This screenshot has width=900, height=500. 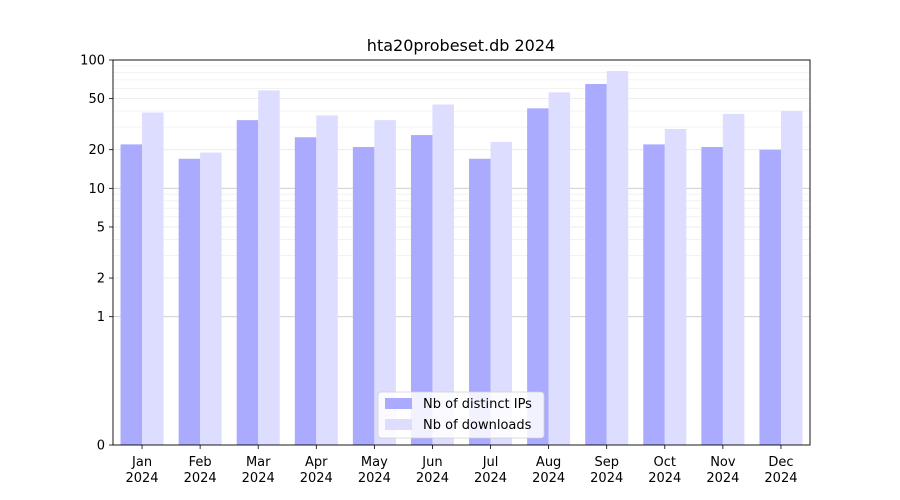 What do you see at coordinates (538, 277) in the screenshot?
I see `bar-distinct-ips-aug` at bounding box center [538, 277].